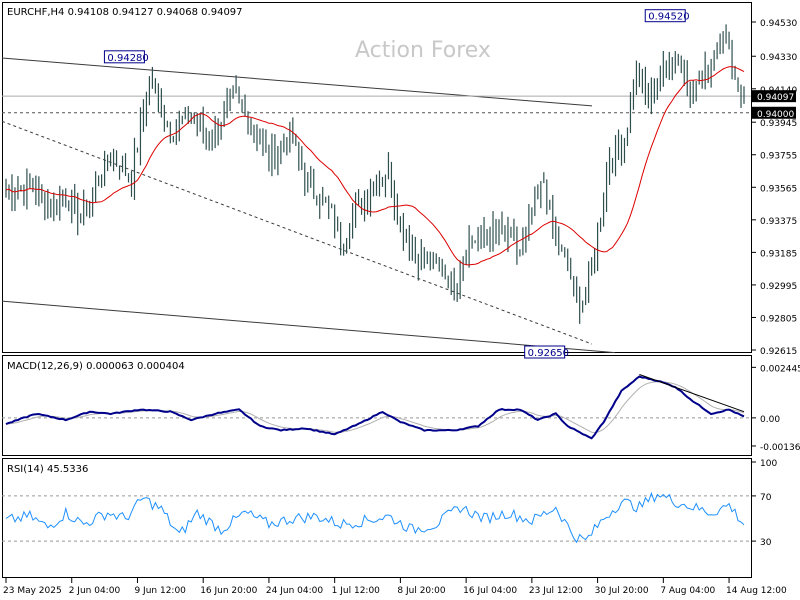  Describe the element at coordinates (622, 591) in the screenshot. I see `x-axis-label: 30 Jul 20:00` at that location.